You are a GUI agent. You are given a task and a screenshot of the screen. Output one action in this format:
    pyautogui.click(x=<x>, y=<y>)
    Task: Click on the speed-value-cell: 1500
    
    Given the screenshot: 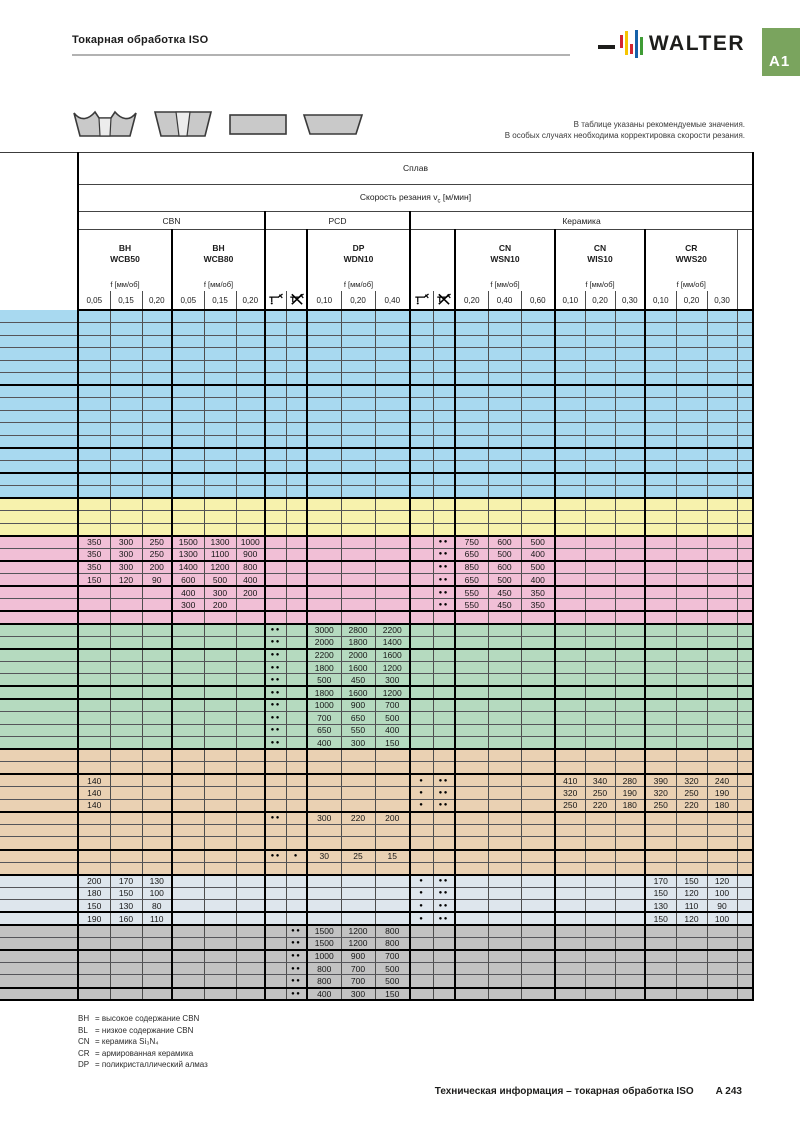 What is the action you would take?
    pyautogui.click(x=187, y=542)
    